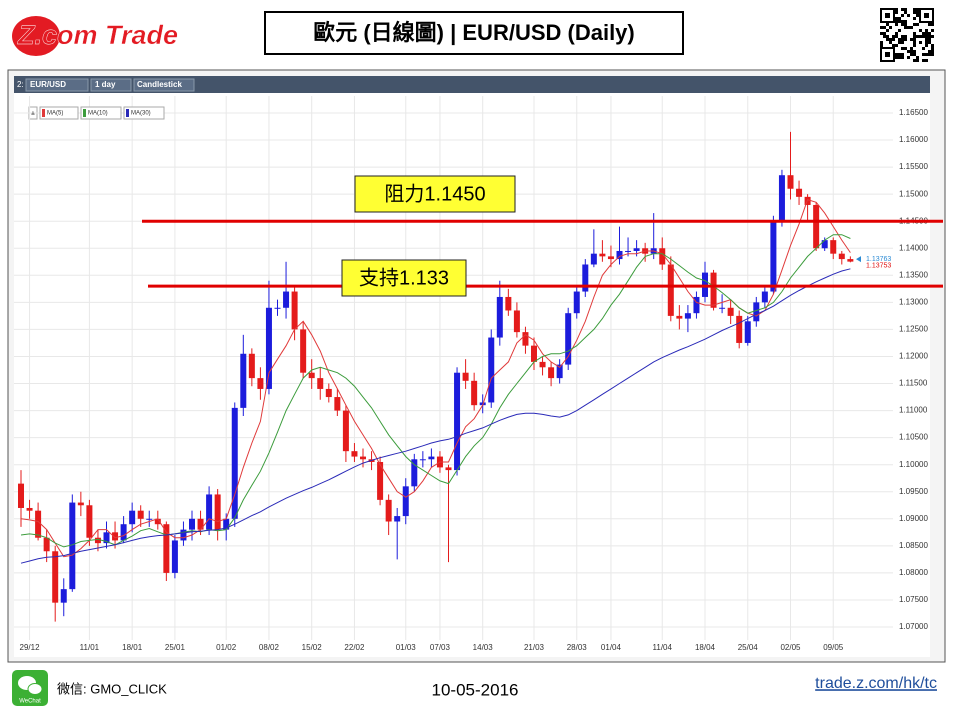  What do you see at coordinates (913, 139) in the screenshot?
I see `y-tick-label: 1.16000` at bounding box center [913, 139].